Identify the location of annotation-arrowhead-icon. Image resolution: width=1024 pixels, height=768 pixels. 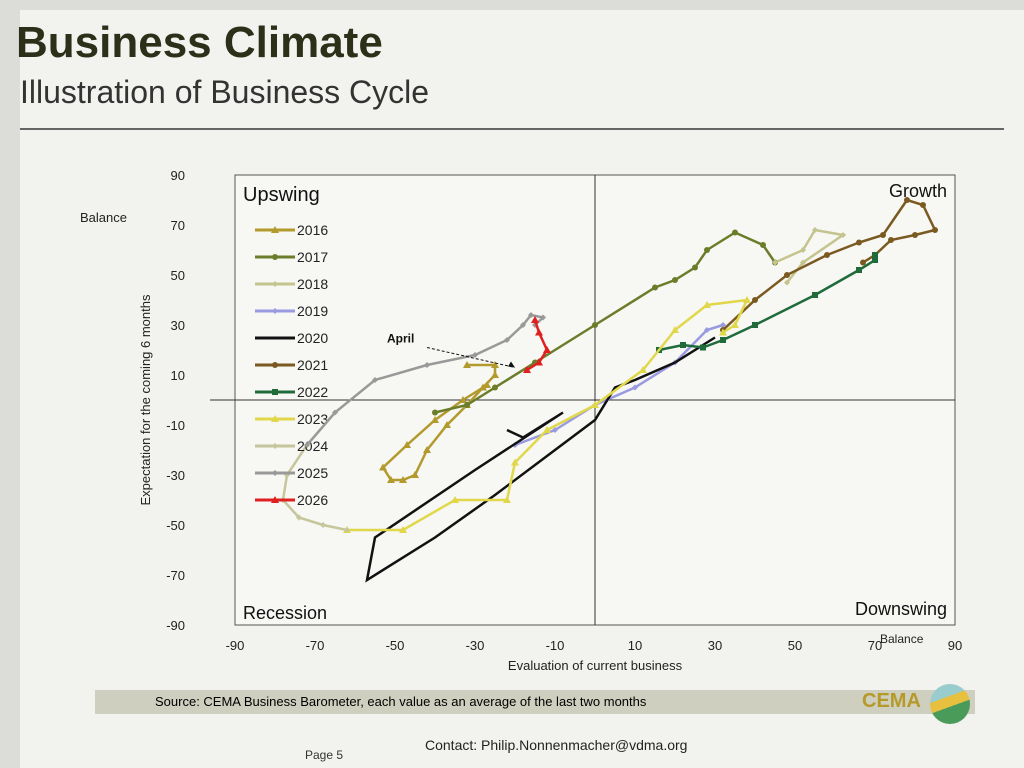
(511, 364).